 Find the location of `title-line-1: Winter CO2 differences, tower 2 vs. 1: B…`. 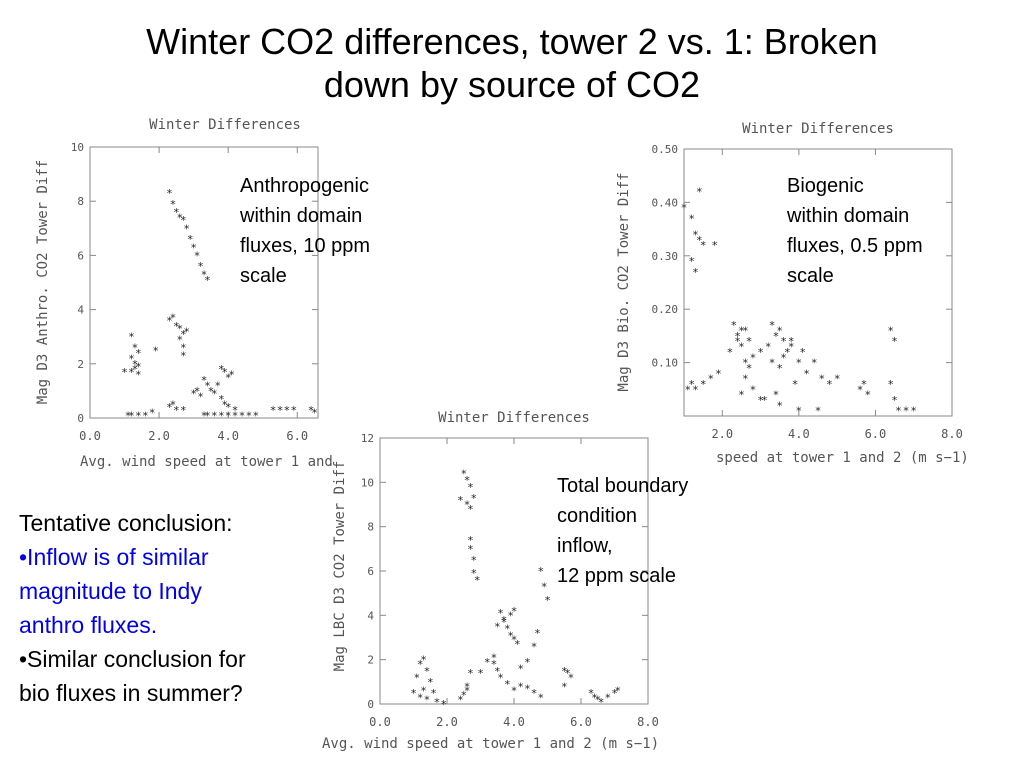

title-line-1: Winter CO2 differences, tower 2 vs. 1: B… is located at coordinates (512, 41).